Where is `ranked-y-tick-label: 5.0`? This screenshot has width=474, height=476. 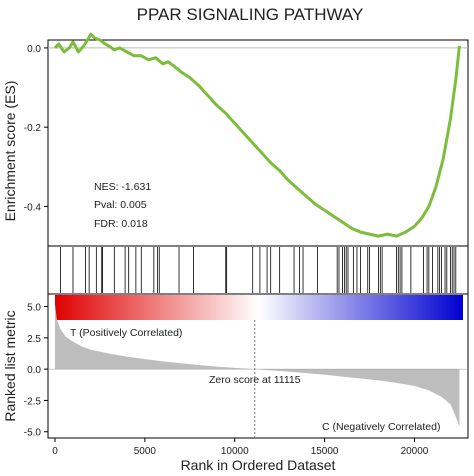
ranked-y-tick-label: 5.0 is located at coordinates (34, 308).